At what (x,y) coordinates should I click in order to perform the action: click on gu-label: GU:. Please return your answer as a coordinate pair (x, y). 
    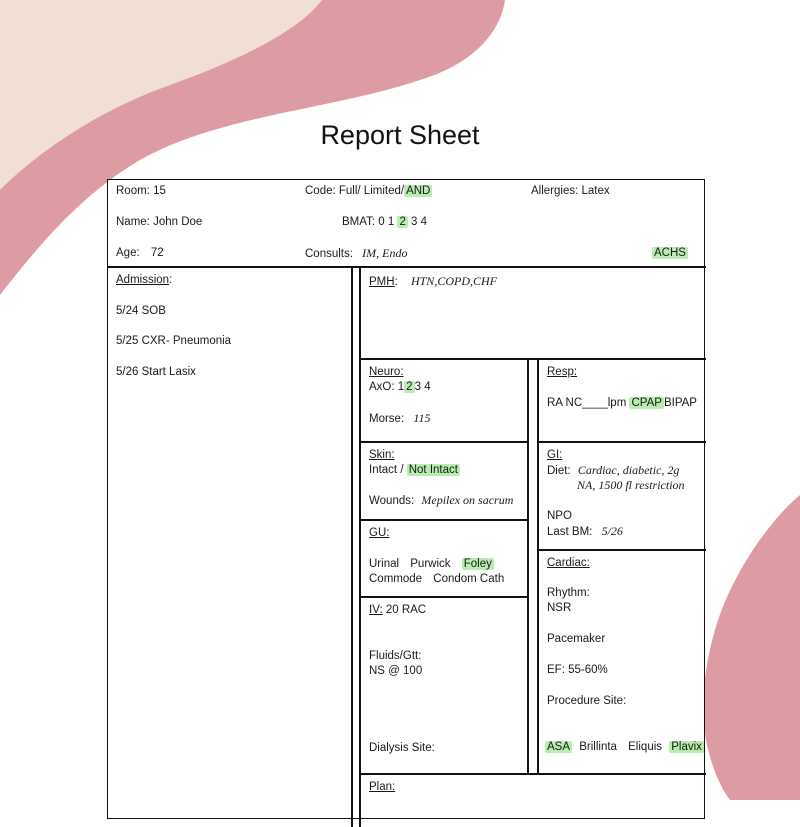
    Looking at the image, I should click on (379, 533).